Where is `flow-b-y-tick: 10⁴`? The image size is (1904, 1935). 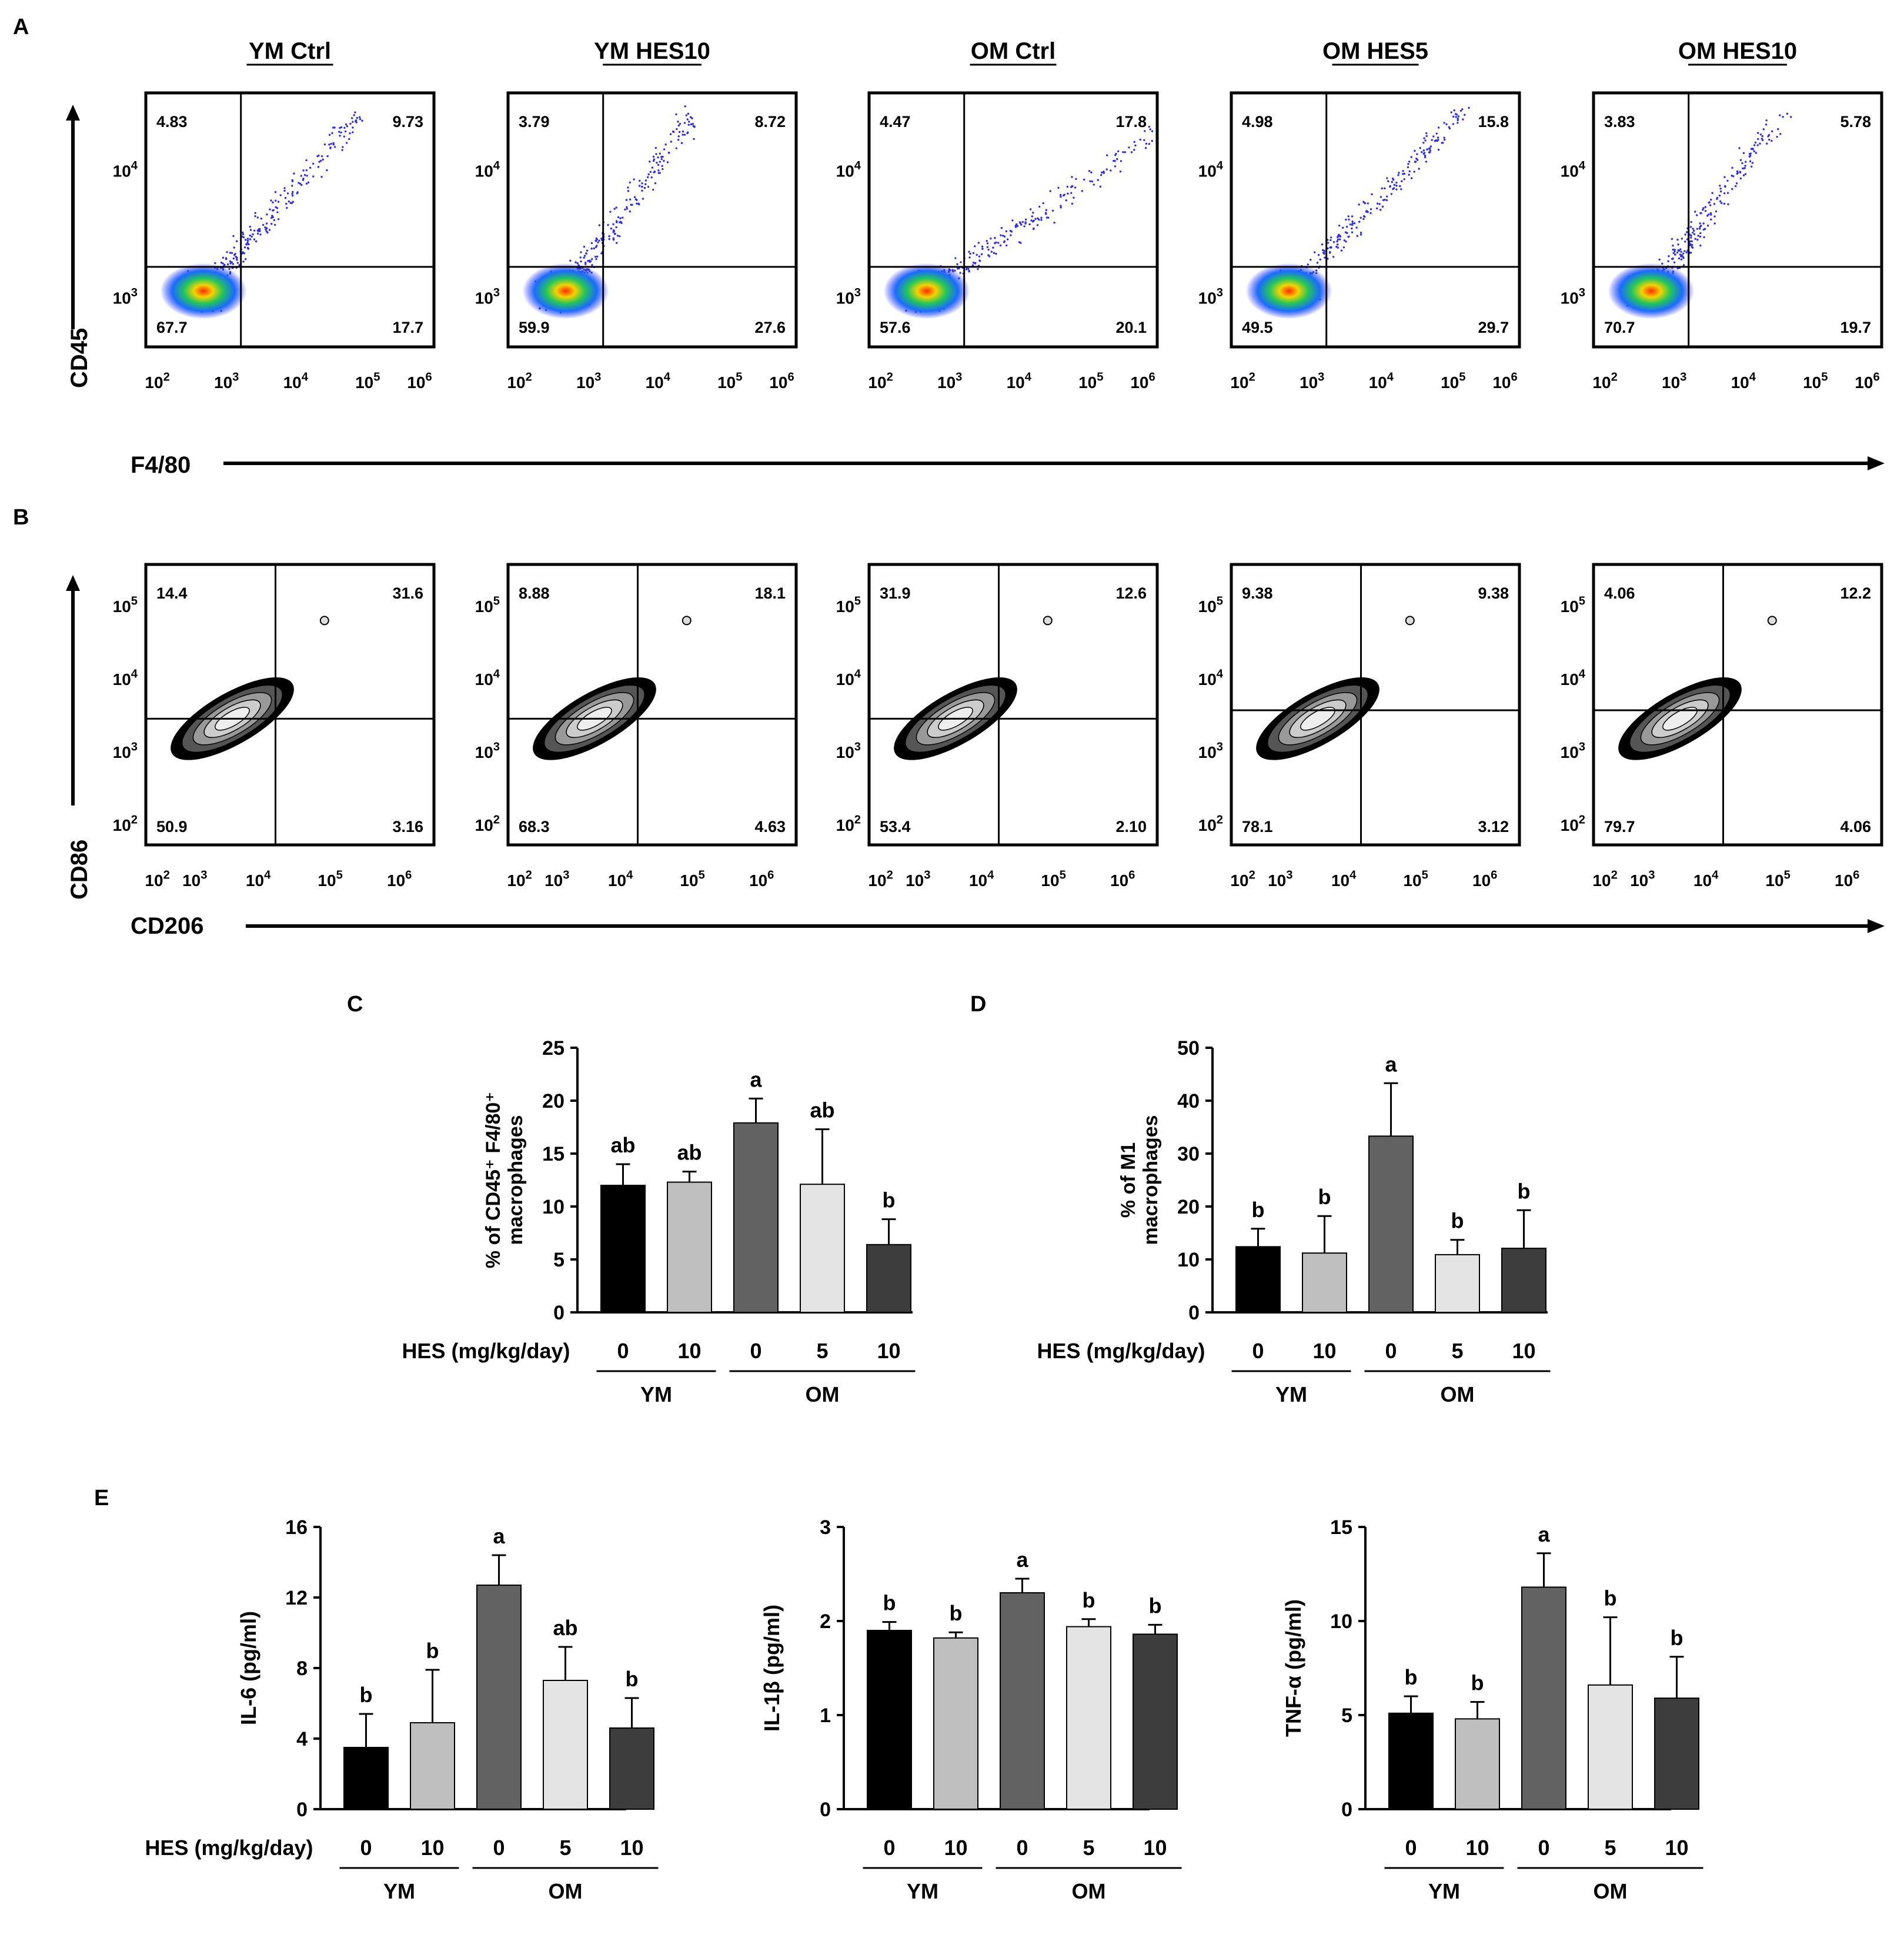
flow-b-y-tick: 10⁴ is located at coordinates (848, 678).